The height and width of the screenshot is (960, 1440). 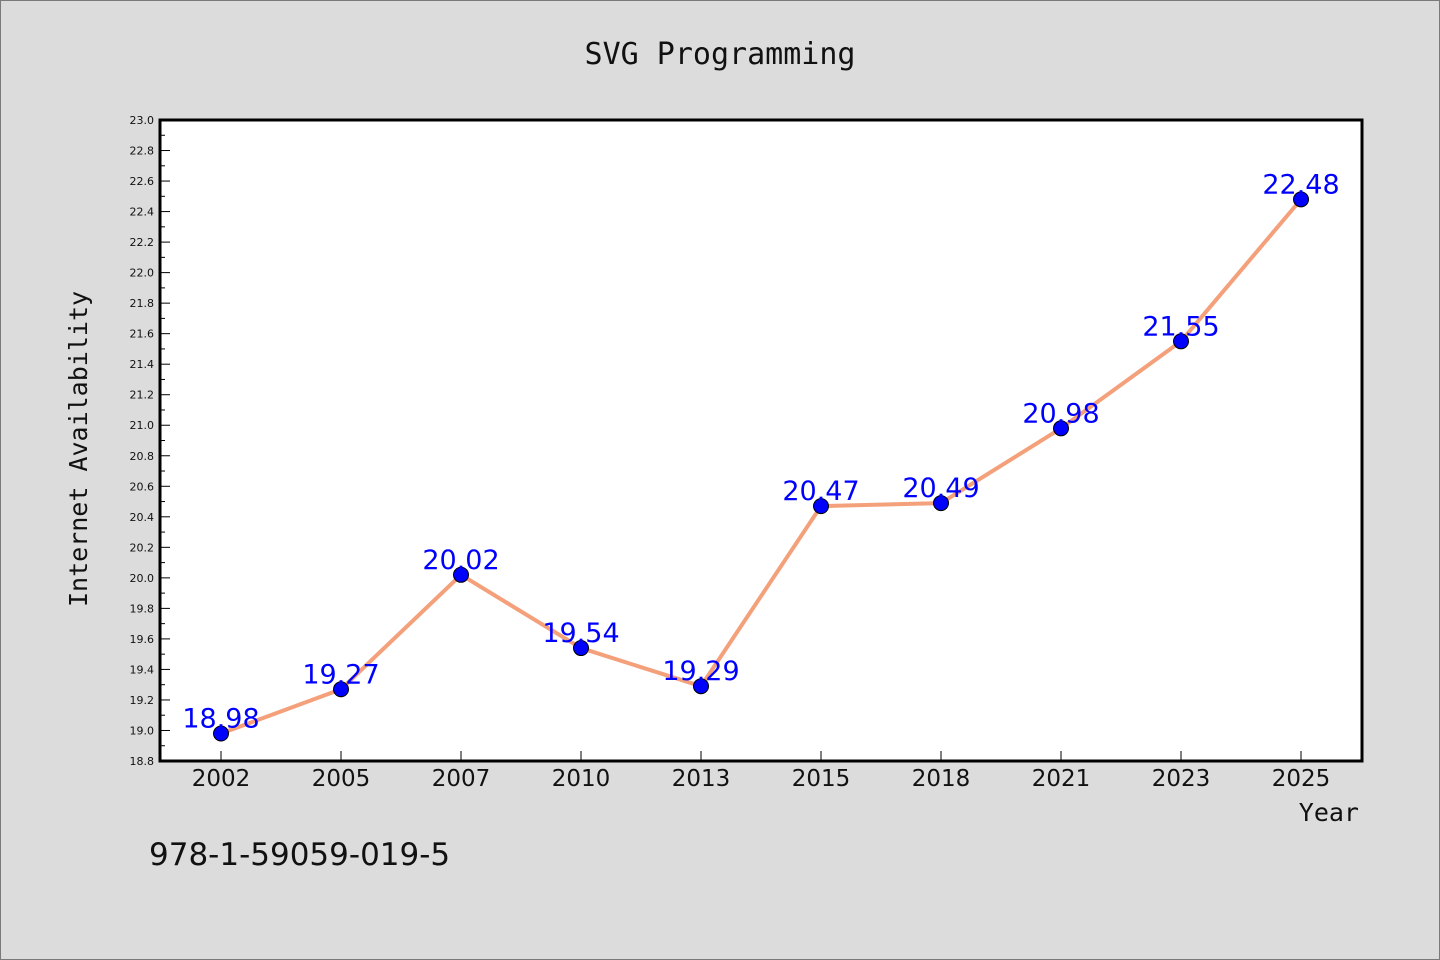 What do you see at coordinates (142, 547) in the screenshot?
I see `y-tick-label: 20.2` at bounding box center [142, 547].